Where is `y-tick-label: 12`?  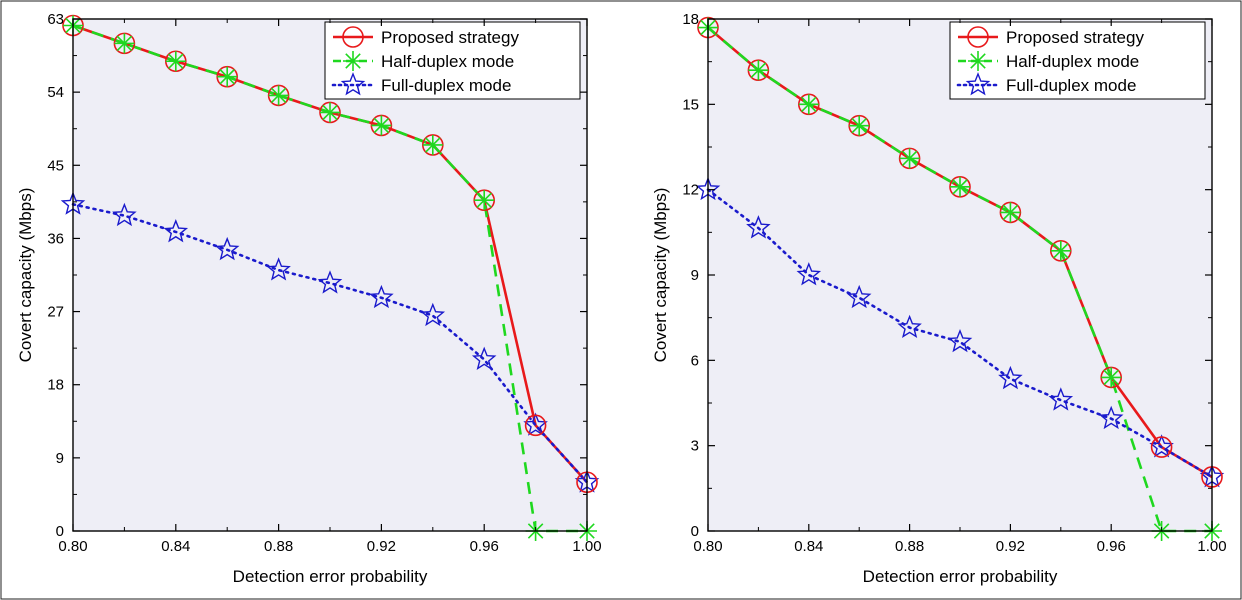 y-tick-label: 12 is located at coordinates (690, 190).